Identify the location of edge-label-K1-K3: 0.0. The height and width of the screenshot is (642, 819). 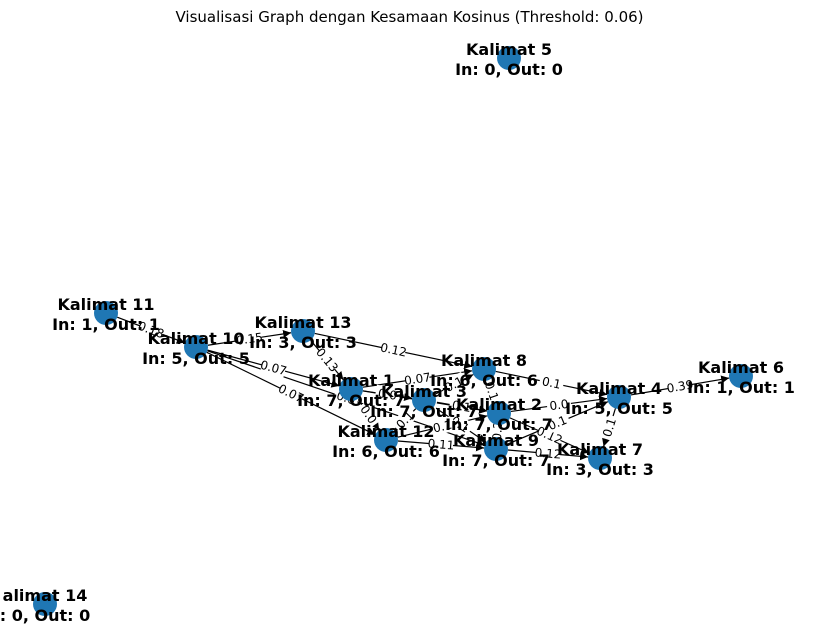
(387, 394).